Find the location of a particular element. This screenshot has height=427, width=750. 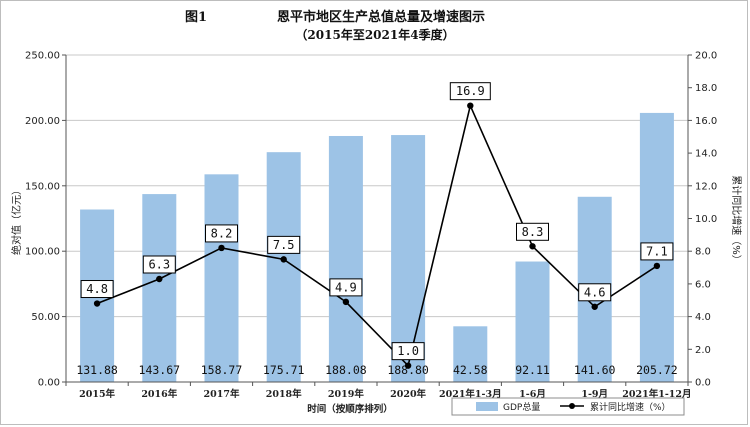

growth-value-label: 16.9 is located at coordinates (470, 91).